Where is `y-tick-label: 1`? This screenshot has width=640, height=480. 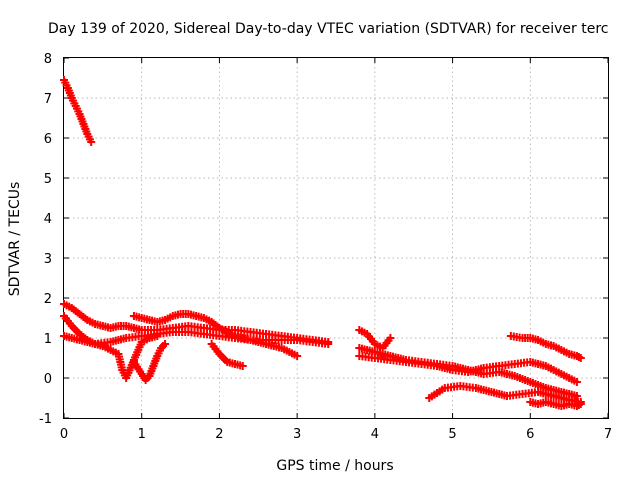
y-tick-label: 1 is located at coordinates (48, 339).